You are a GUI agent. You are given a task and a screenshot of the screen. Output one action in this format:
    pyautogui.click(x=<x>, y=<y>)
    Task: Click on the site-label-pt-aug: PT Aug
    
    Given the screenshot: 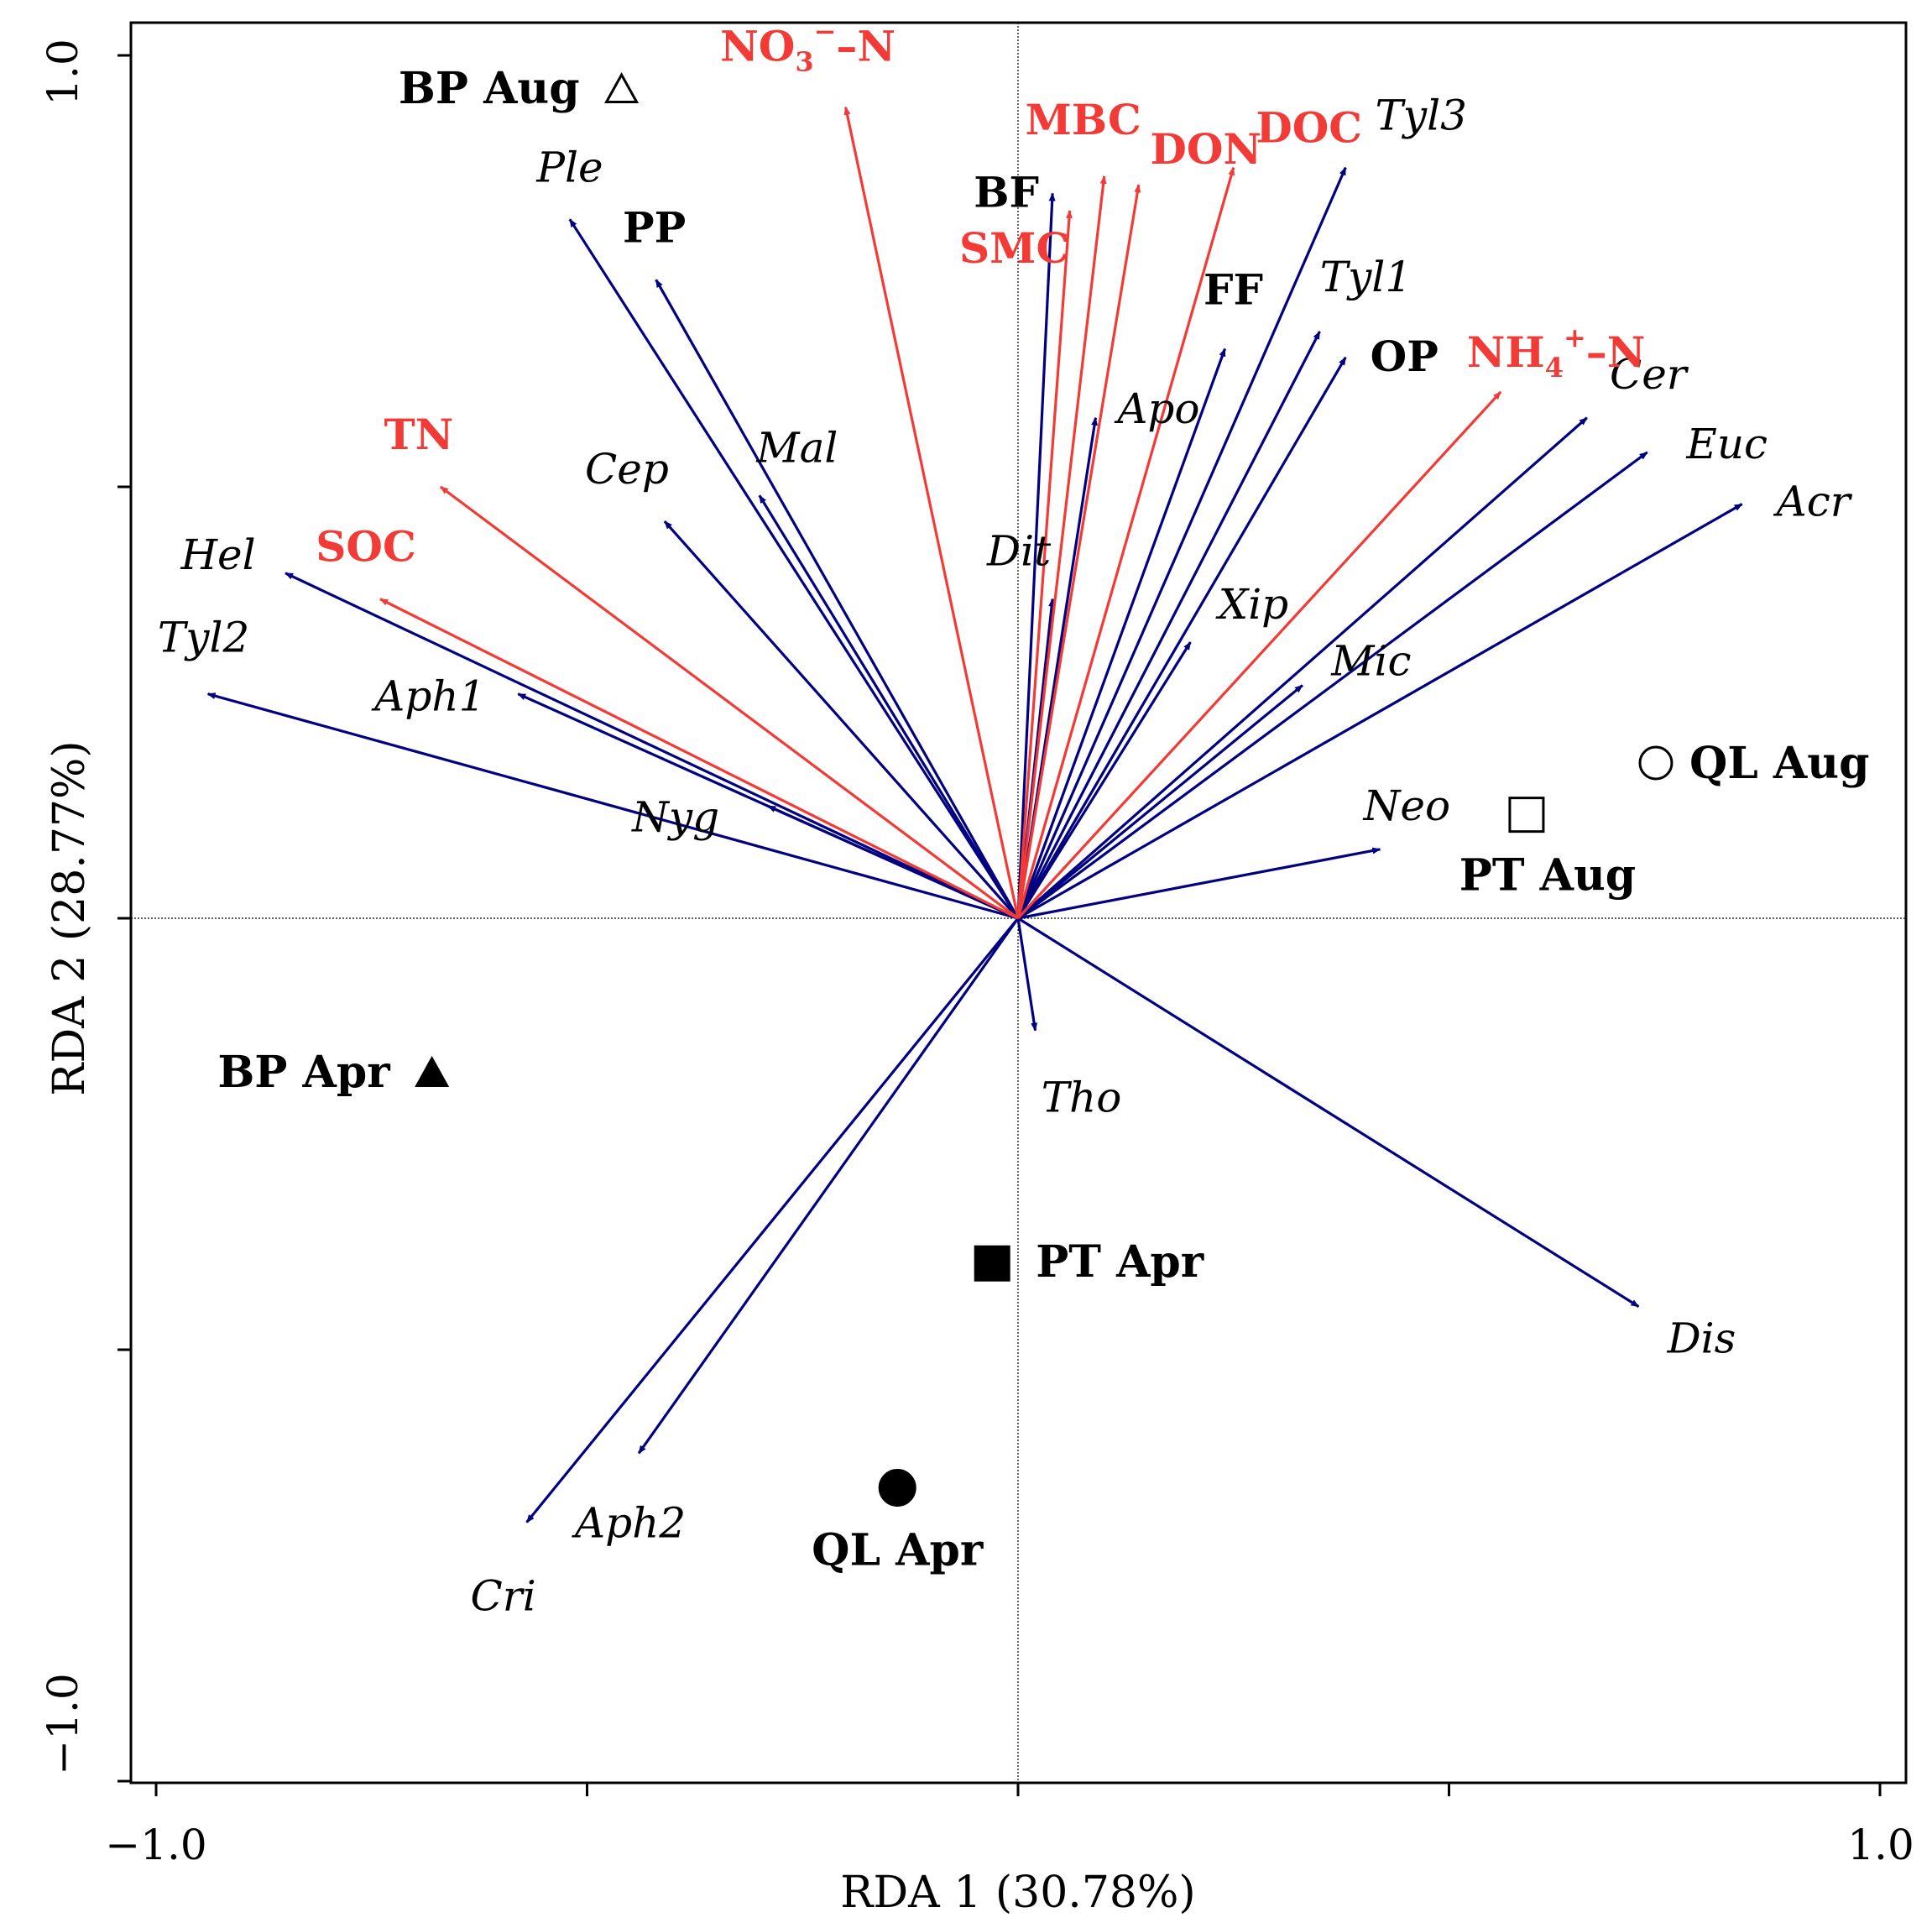 What is the action you would take?
    pyautogui.click(x=1547, y=875)
    